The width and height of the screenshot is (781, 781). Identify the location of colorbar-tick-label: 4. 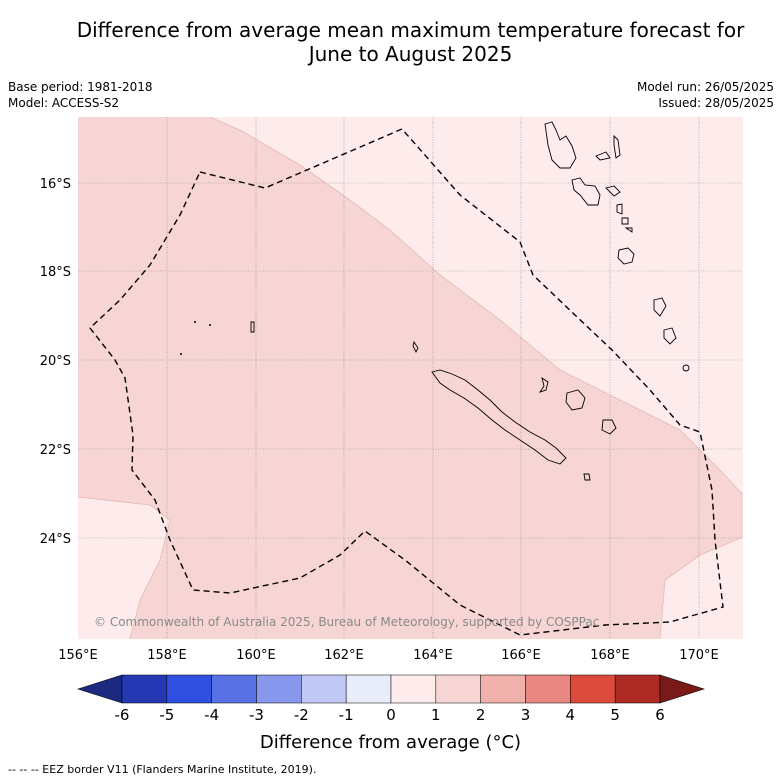
(571, 715).